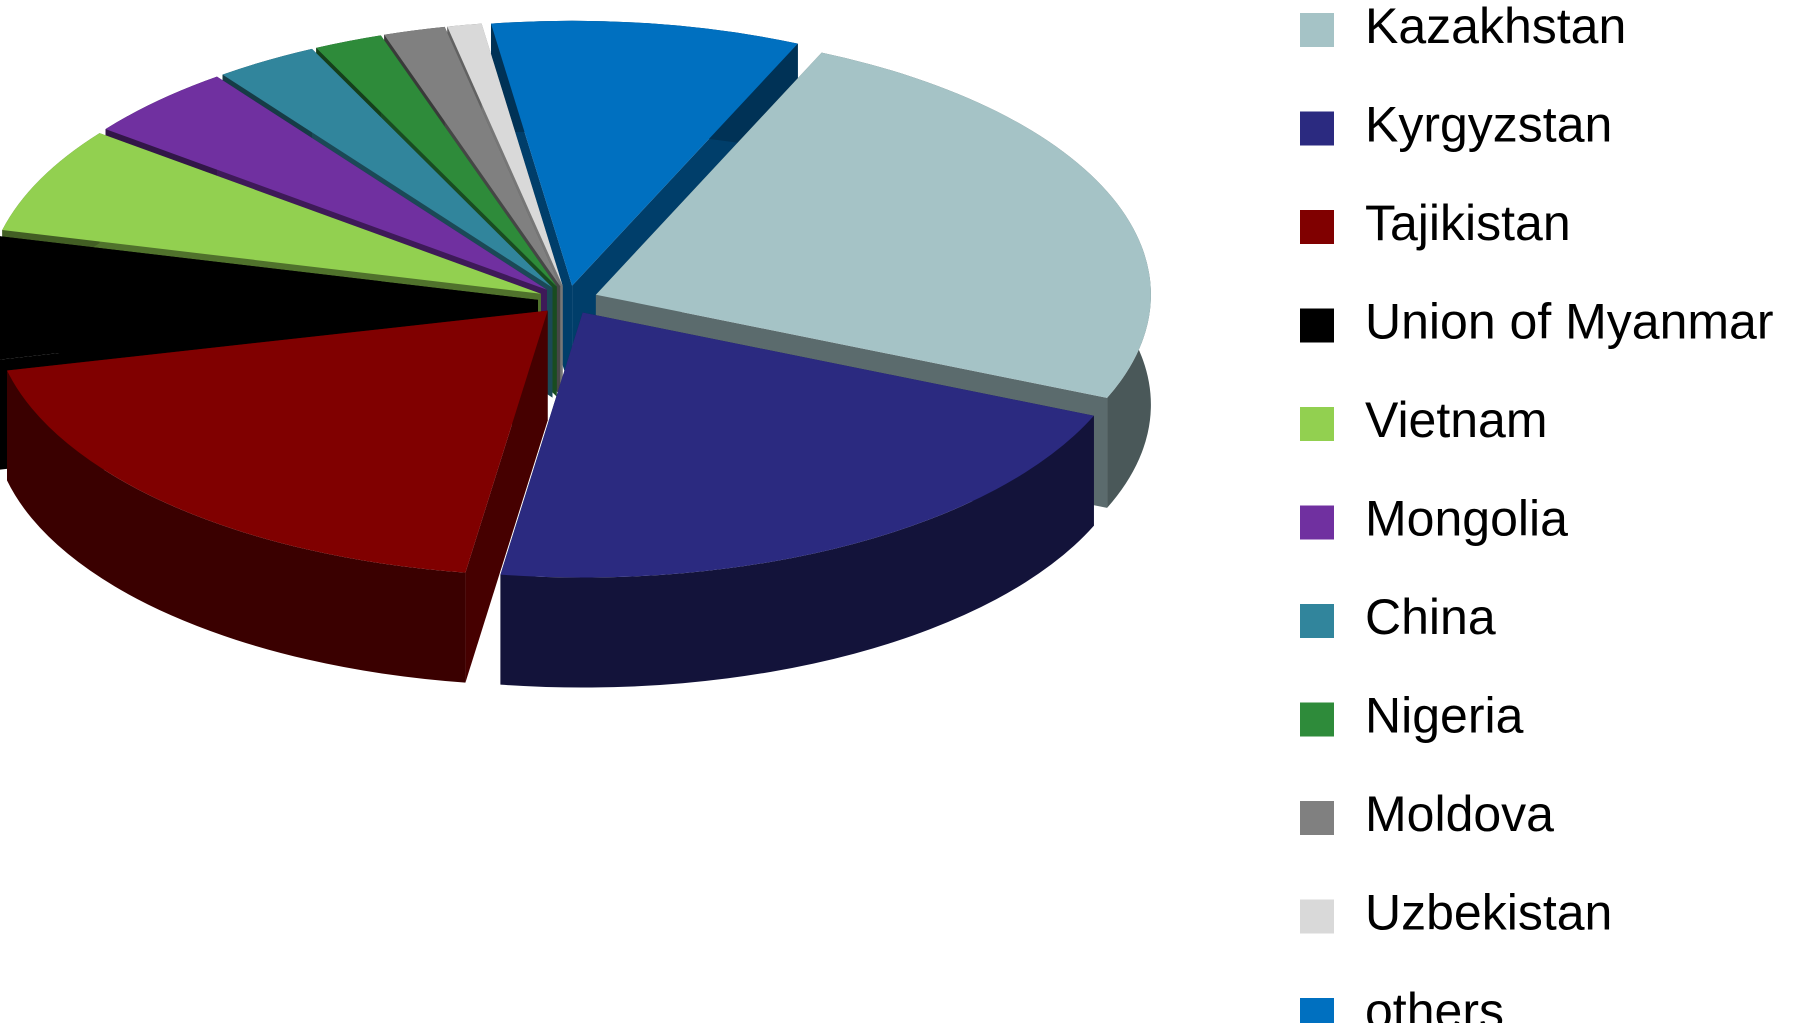 This screenshot has height=1023, width=1810. I want to click on legend-label: Kyrgyzstan, so click(1488, 125).